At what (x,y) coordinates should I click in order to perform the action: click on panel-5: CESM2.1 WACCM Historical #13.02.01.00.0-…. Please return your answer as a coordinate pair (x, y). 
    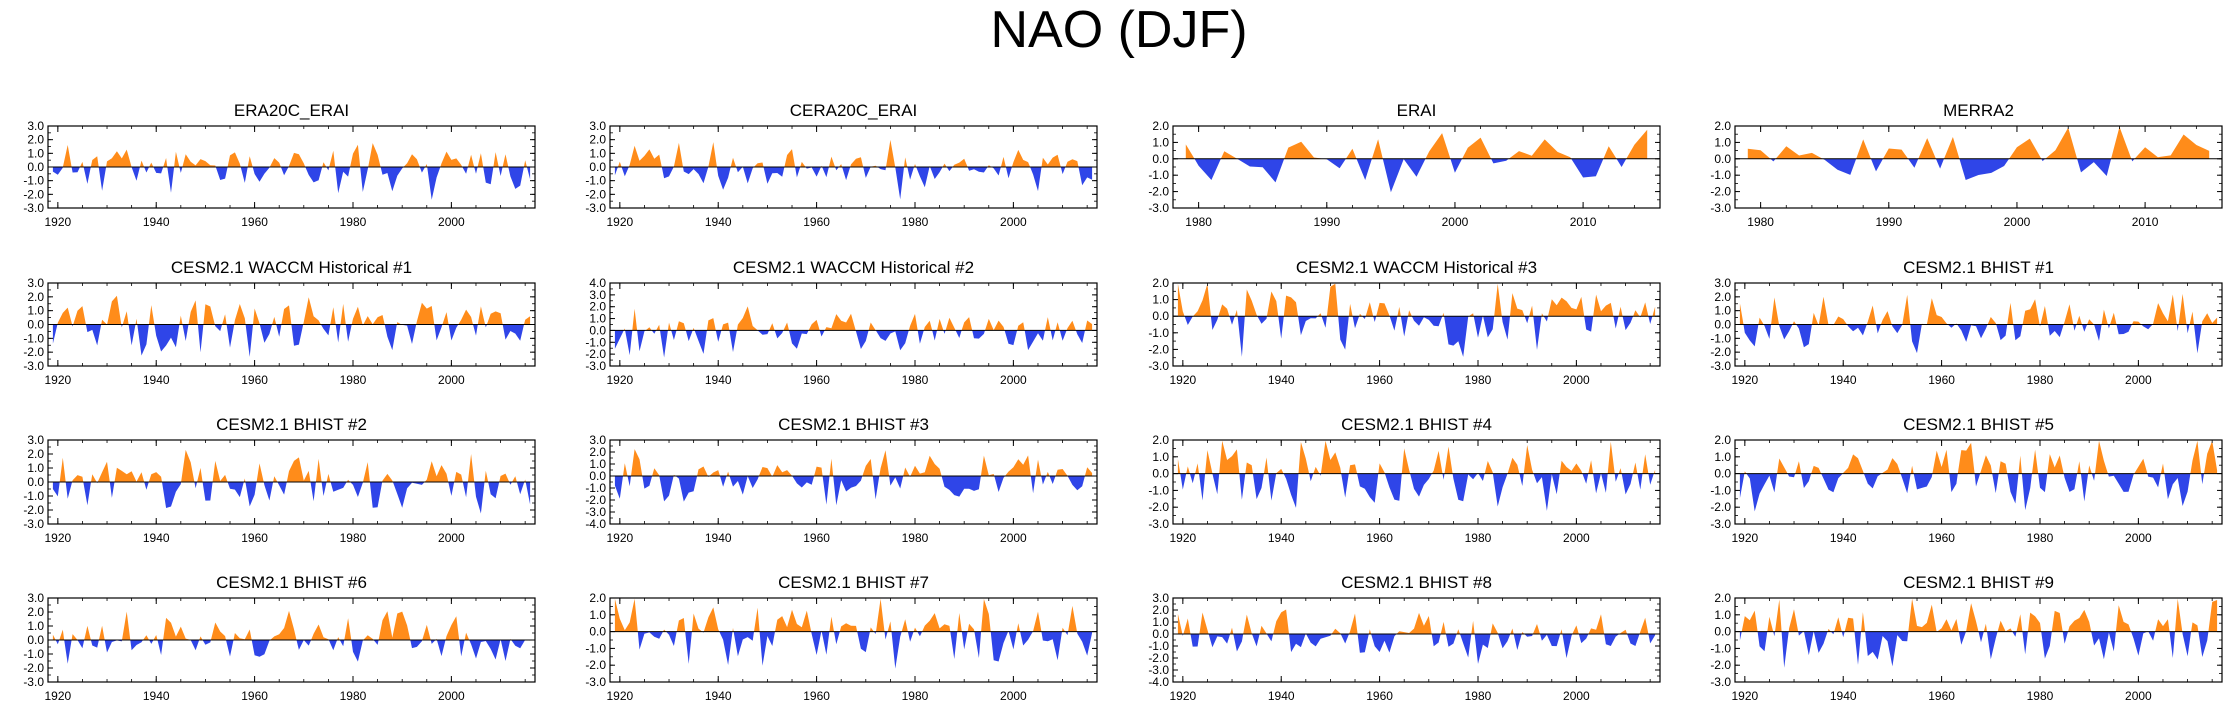
    Looking at the image, I should click on (279, 322).